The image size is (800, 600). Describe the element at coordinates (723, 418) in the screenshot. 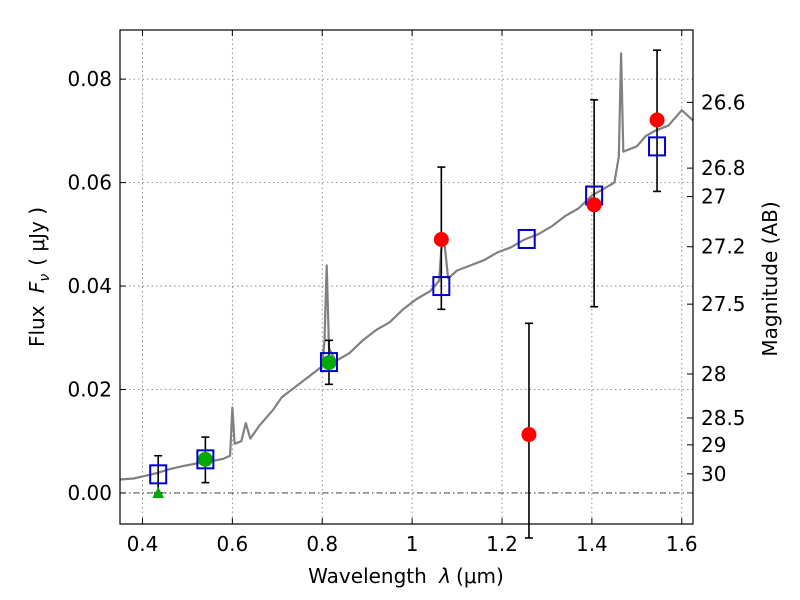

I see `mag-tick-label: 28.5` at that location.